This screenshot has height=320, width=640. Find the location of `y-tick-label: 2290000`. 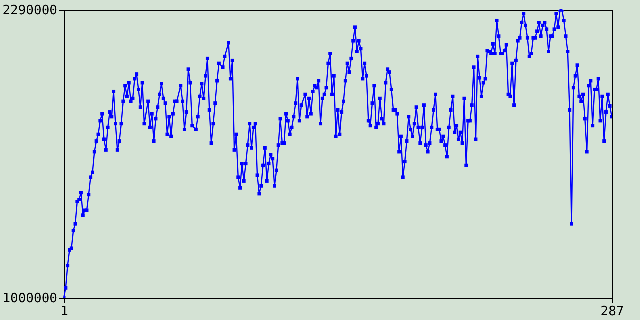

y-tick-label: 2290000 is located at coordinates (30, 11).